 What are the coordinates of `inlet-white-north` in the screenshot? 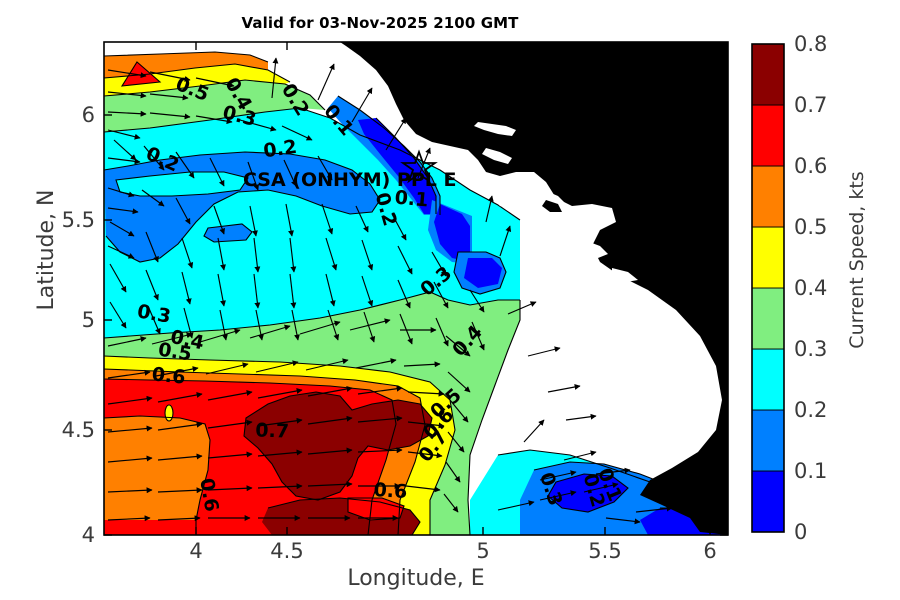 It's located at (495, 129).